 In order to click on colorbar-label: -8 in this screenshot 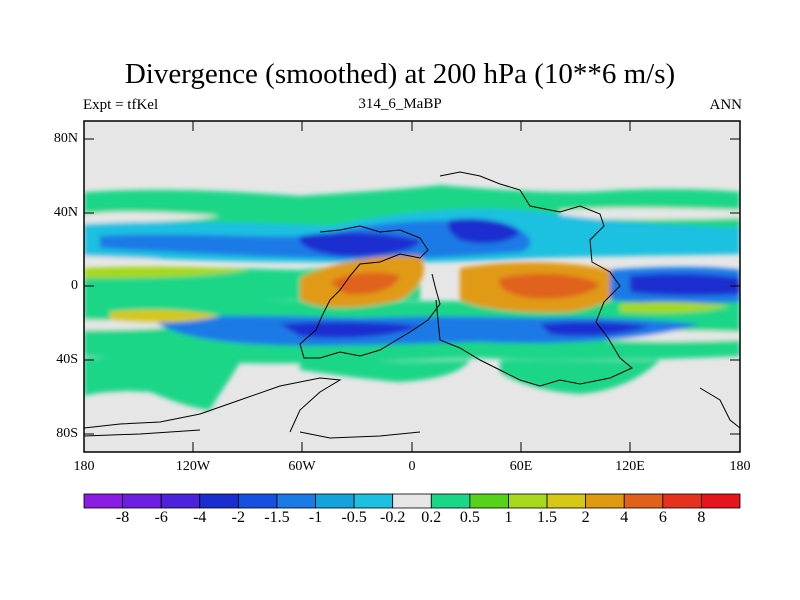, I will do `click(122, 517)`.